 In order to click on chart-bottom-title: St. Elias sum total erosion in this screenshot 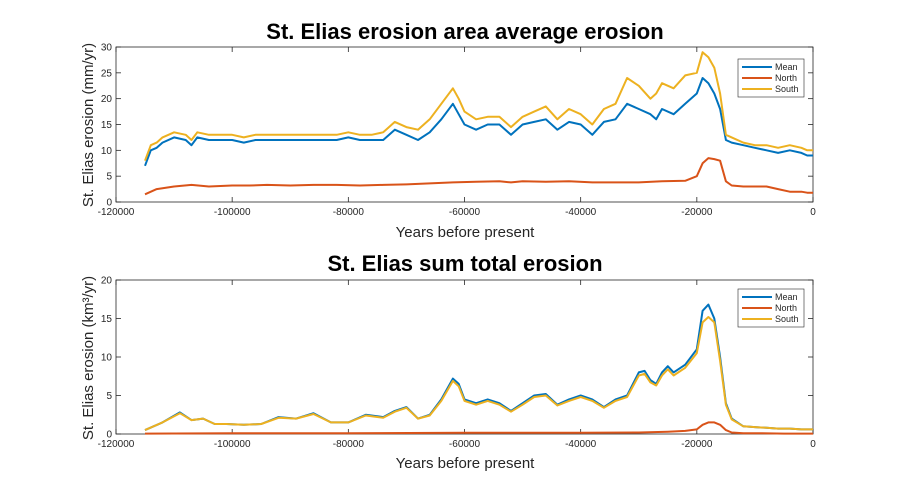, I will do `click(464, 263)`.